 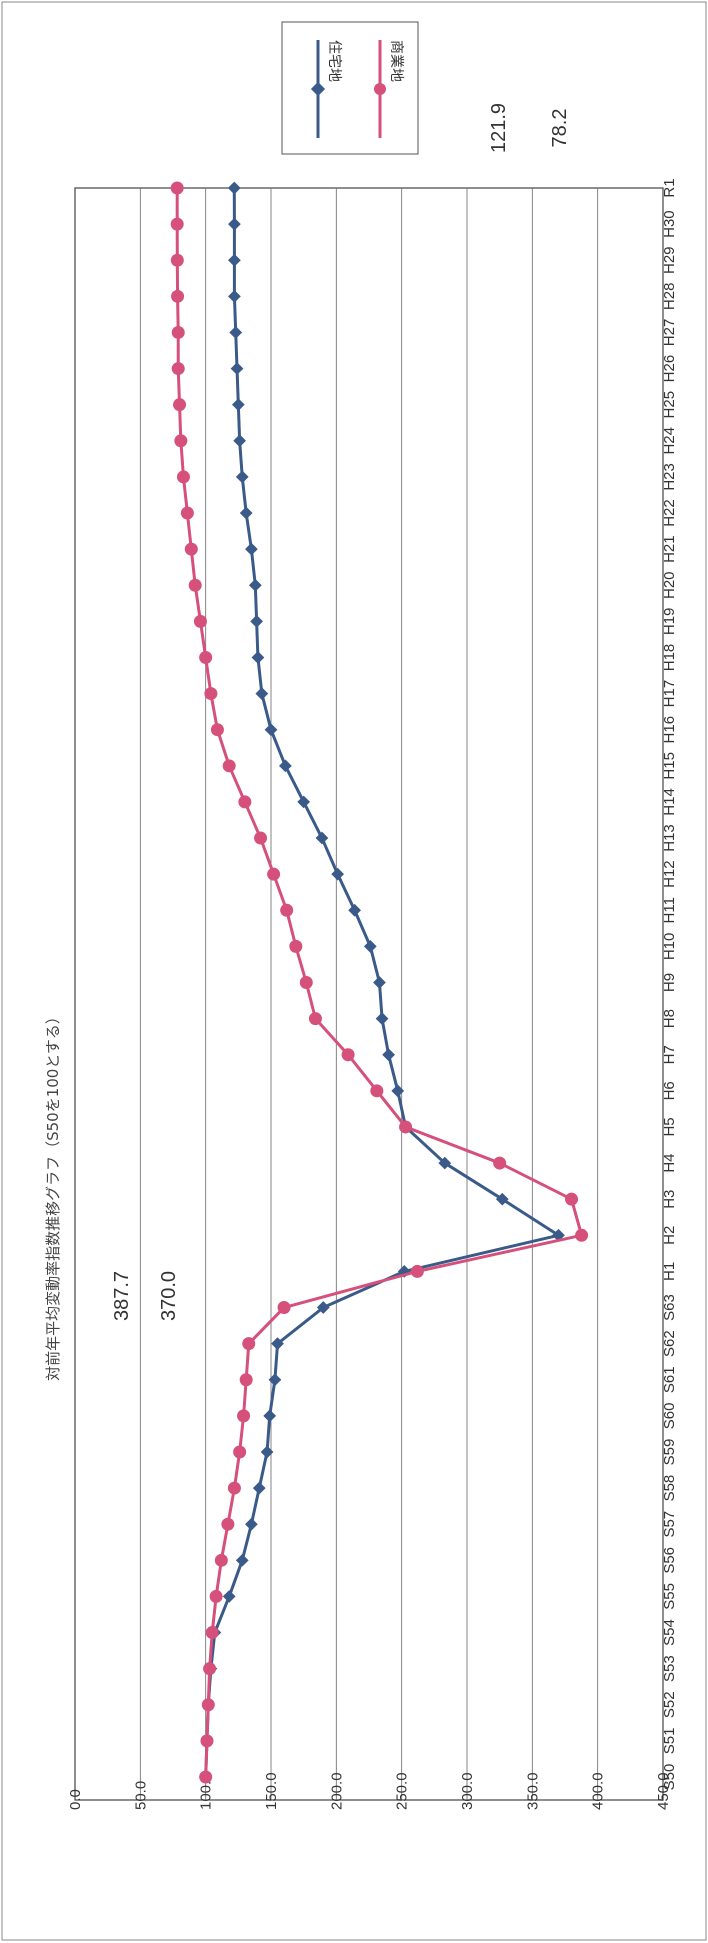 I want to click on chart-title: 対前年平均変動率指数推移グラフ（S50を100とする）, so click(x=53, y=1195).